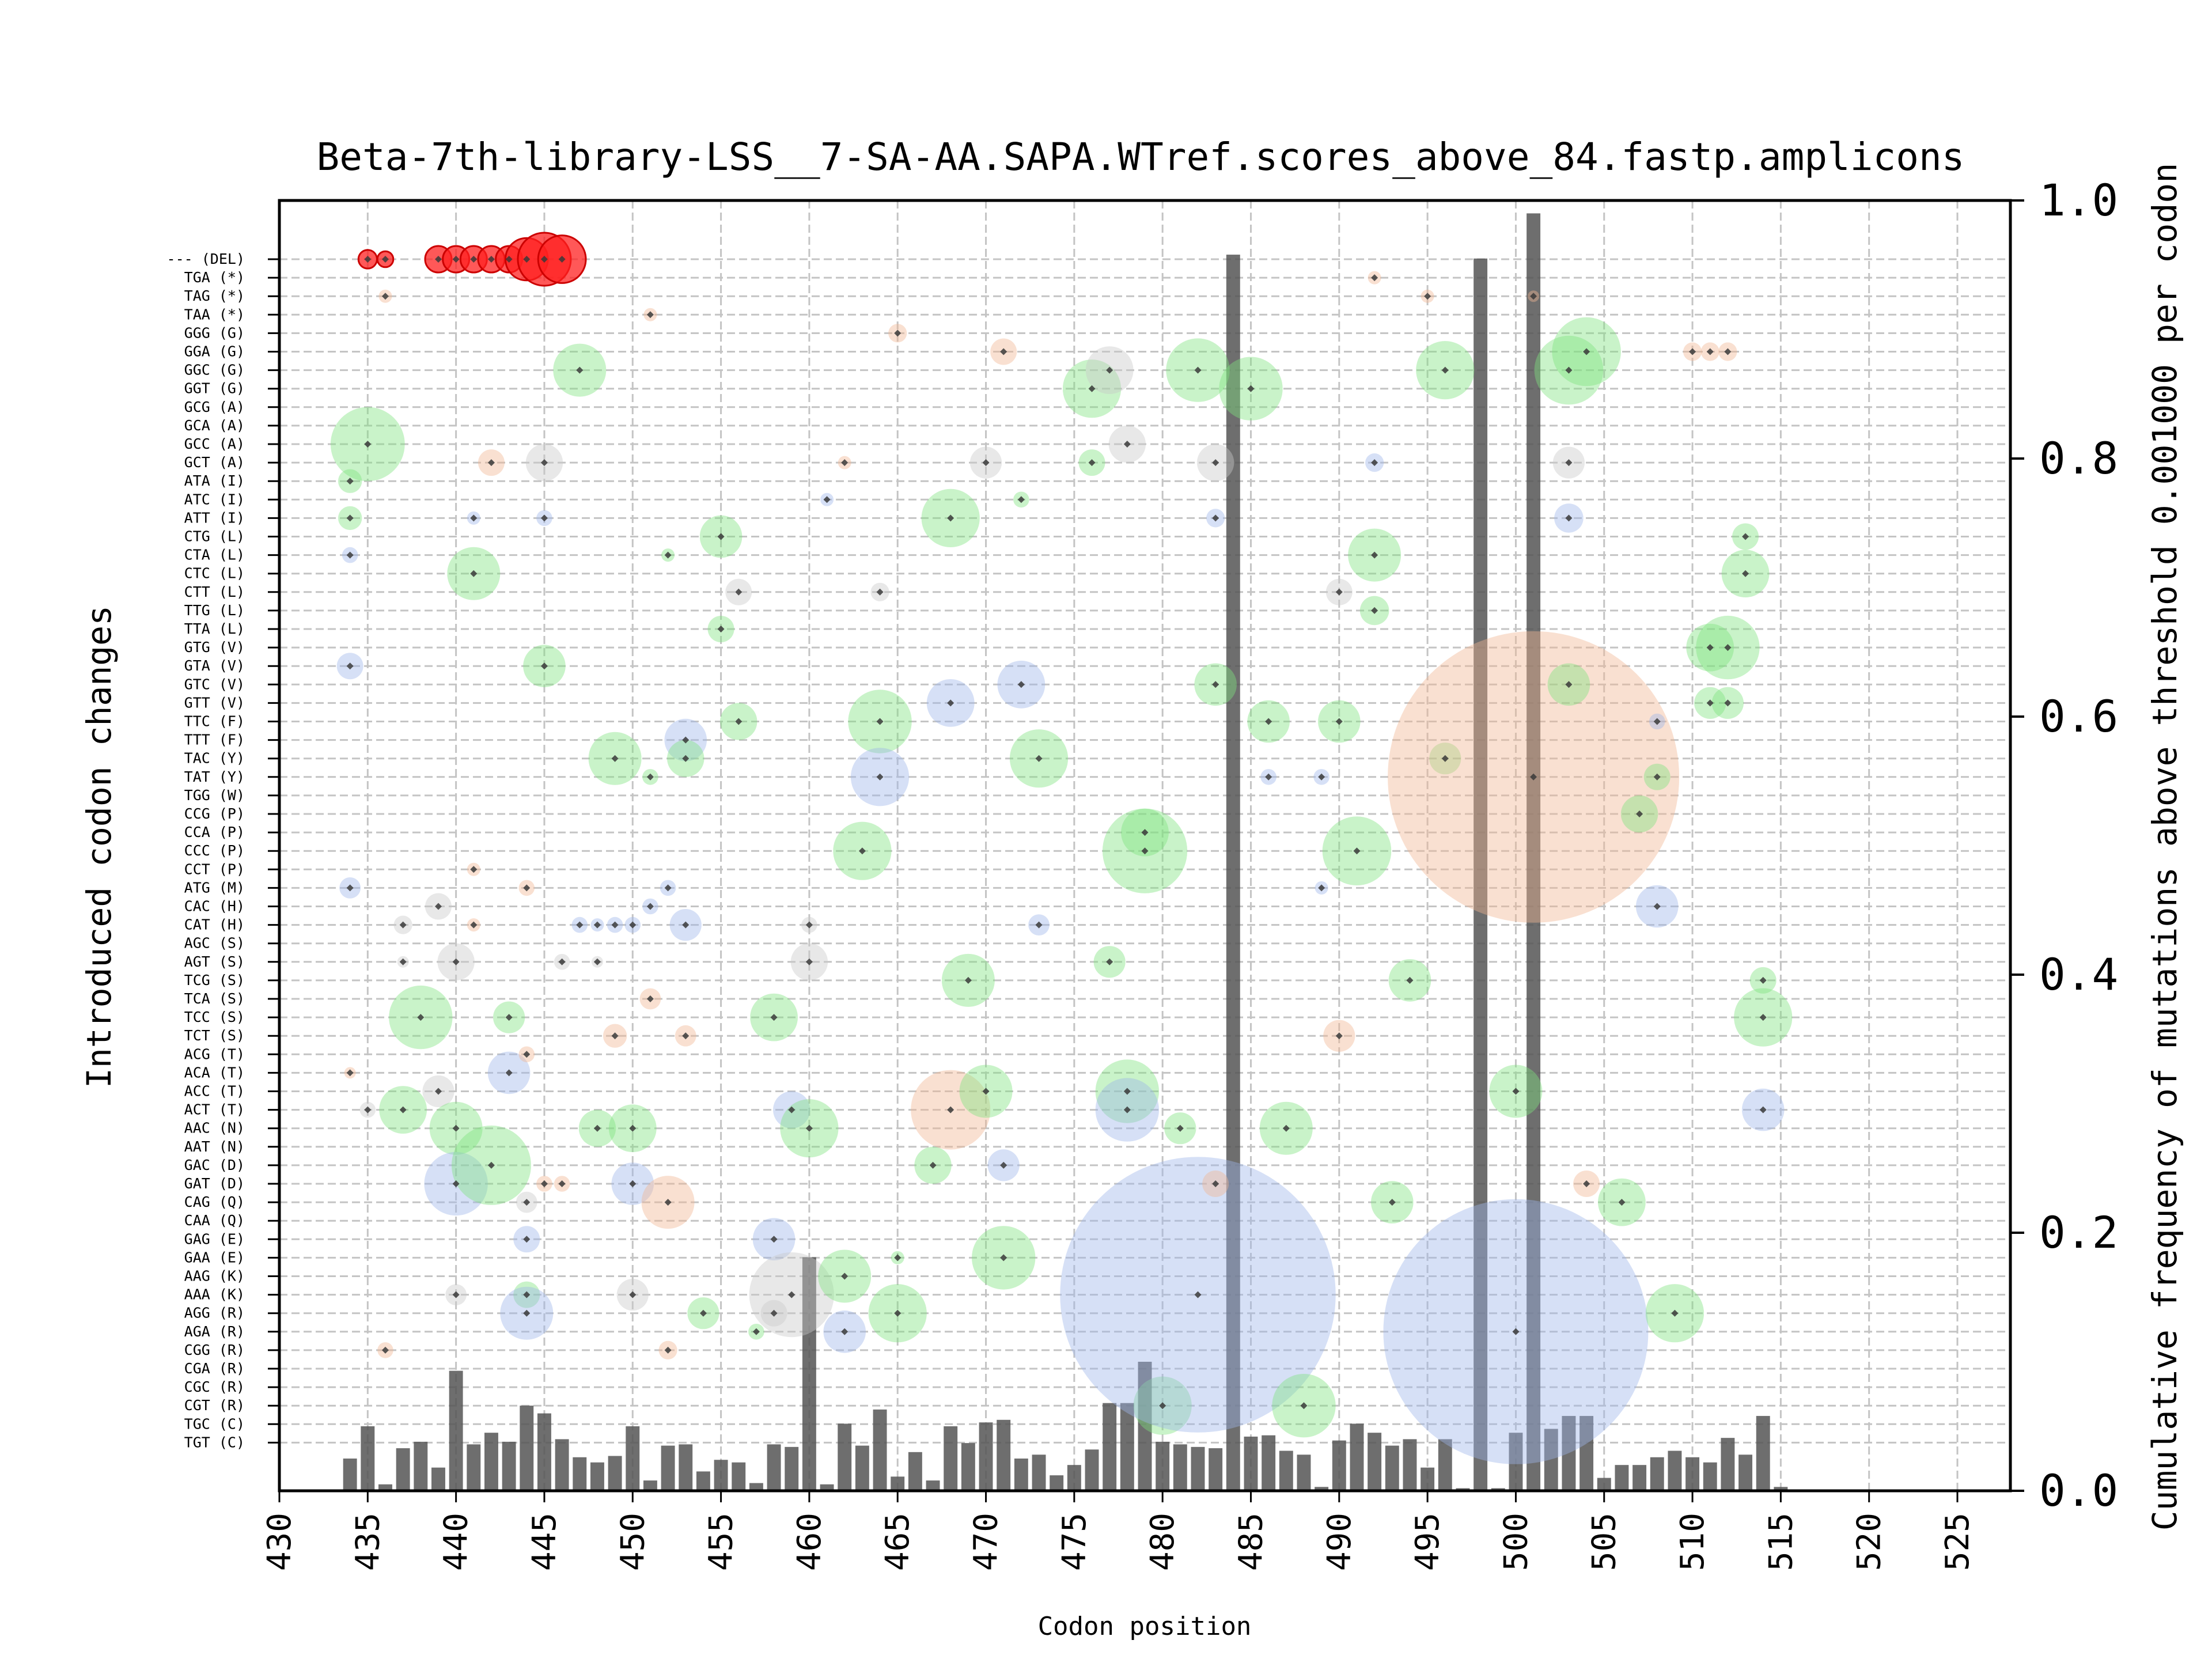 This screenshot has width=2212, height=1659. Describe the element at coordinates (214, 1109) in the screenshot. I see `codon-tick-label: ACT (T)` at that location.